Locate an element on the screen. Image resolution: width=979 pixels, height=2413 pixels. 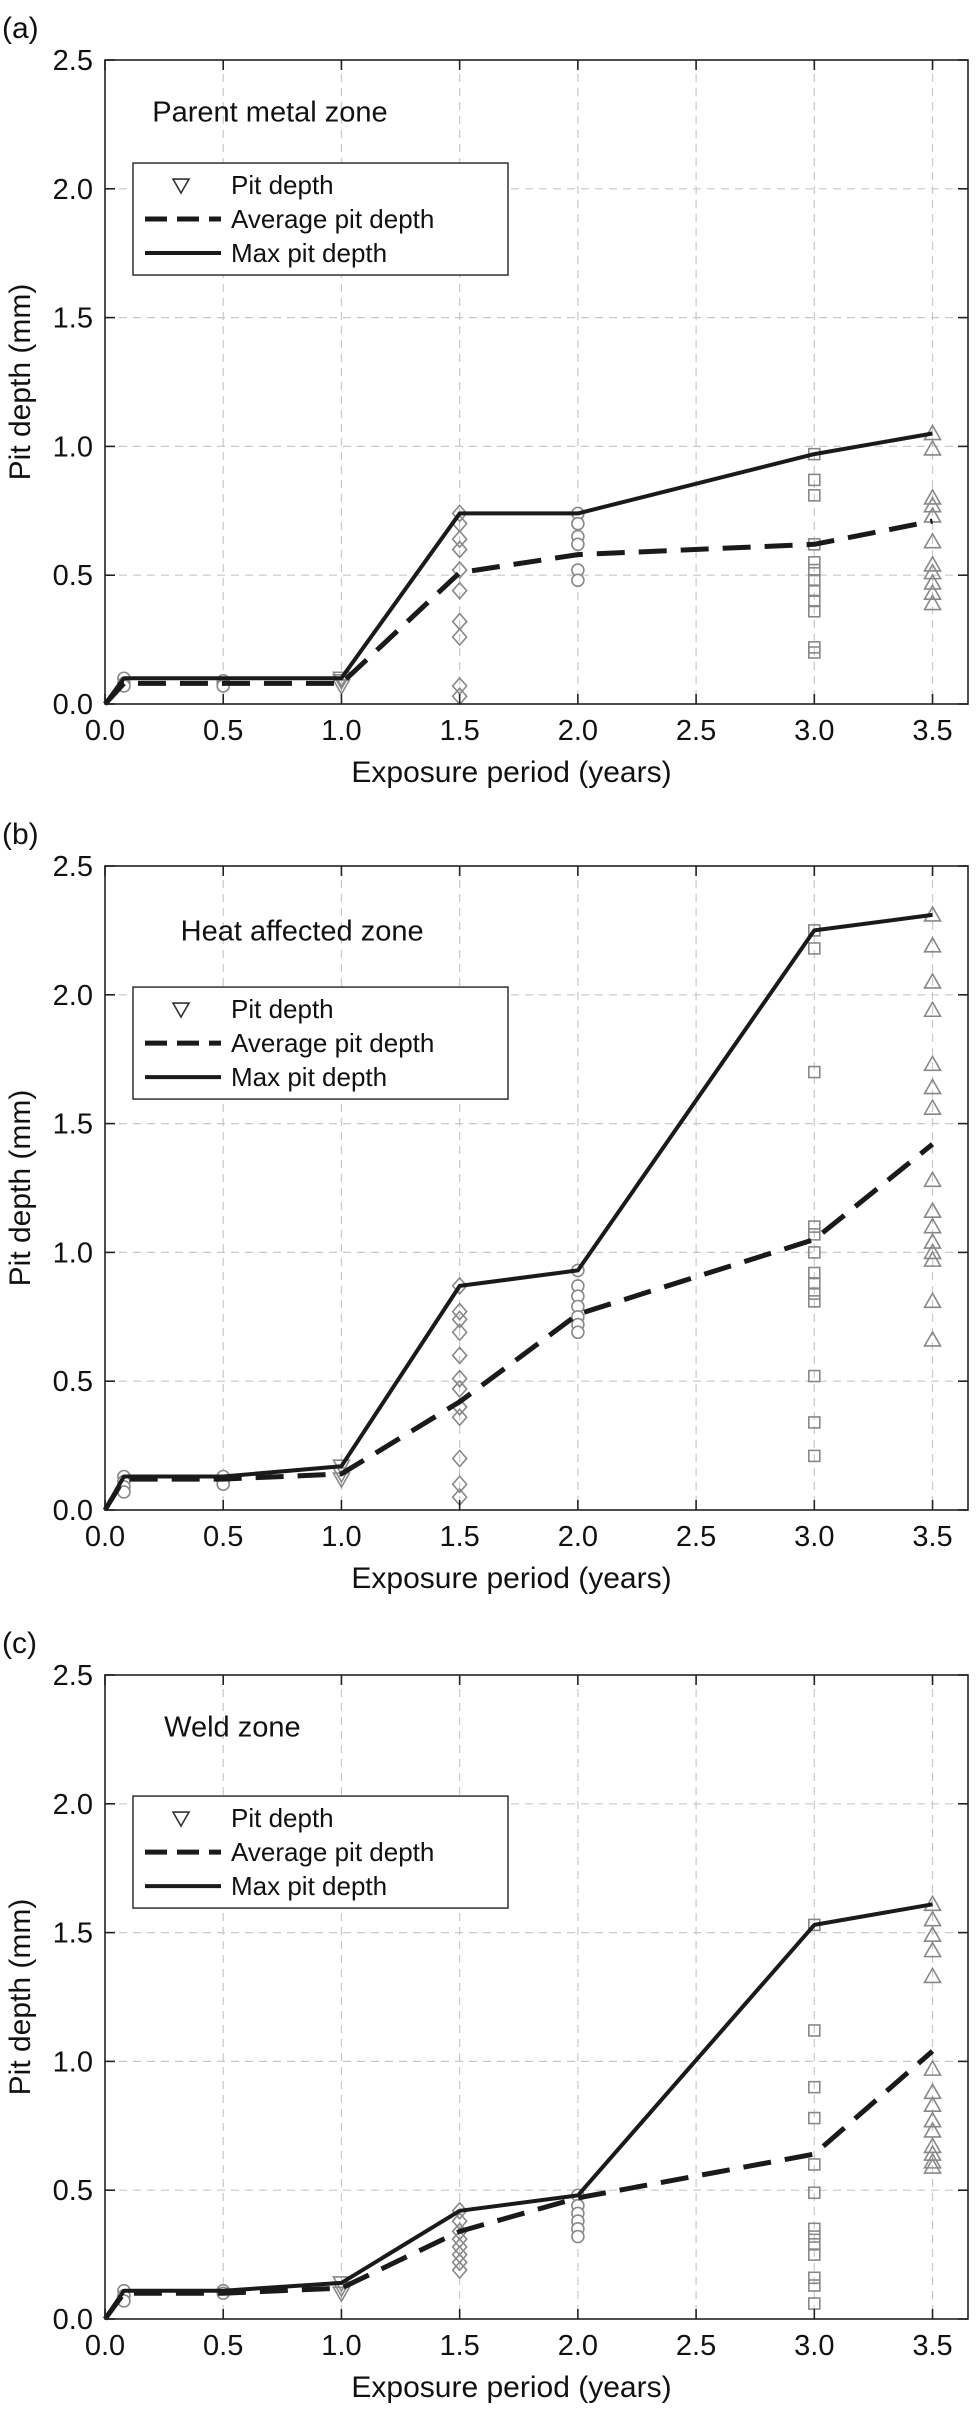
panel-label: (b) is located at coordinates (20, 834).